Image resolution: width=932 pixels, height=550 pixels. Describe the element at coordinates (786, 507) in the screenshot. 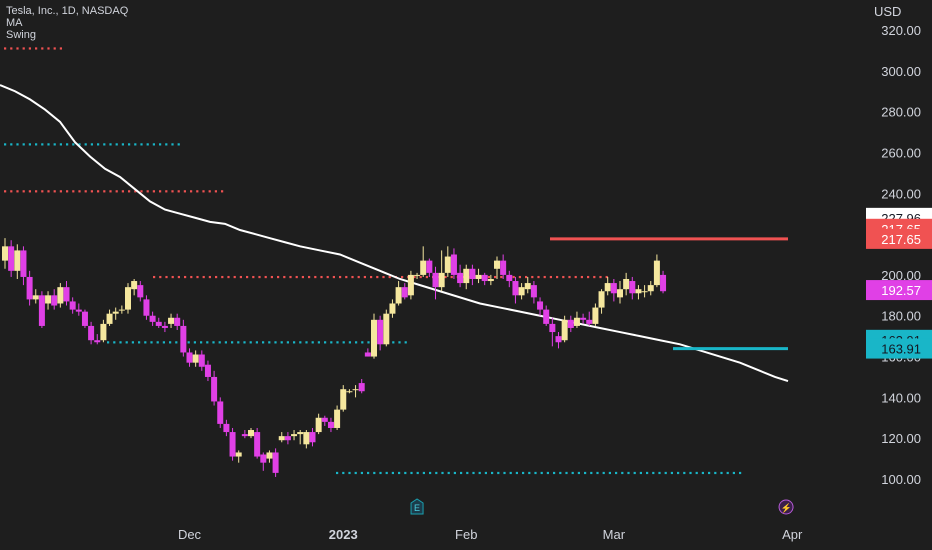

I see `split-icon: ⚡` at that location.